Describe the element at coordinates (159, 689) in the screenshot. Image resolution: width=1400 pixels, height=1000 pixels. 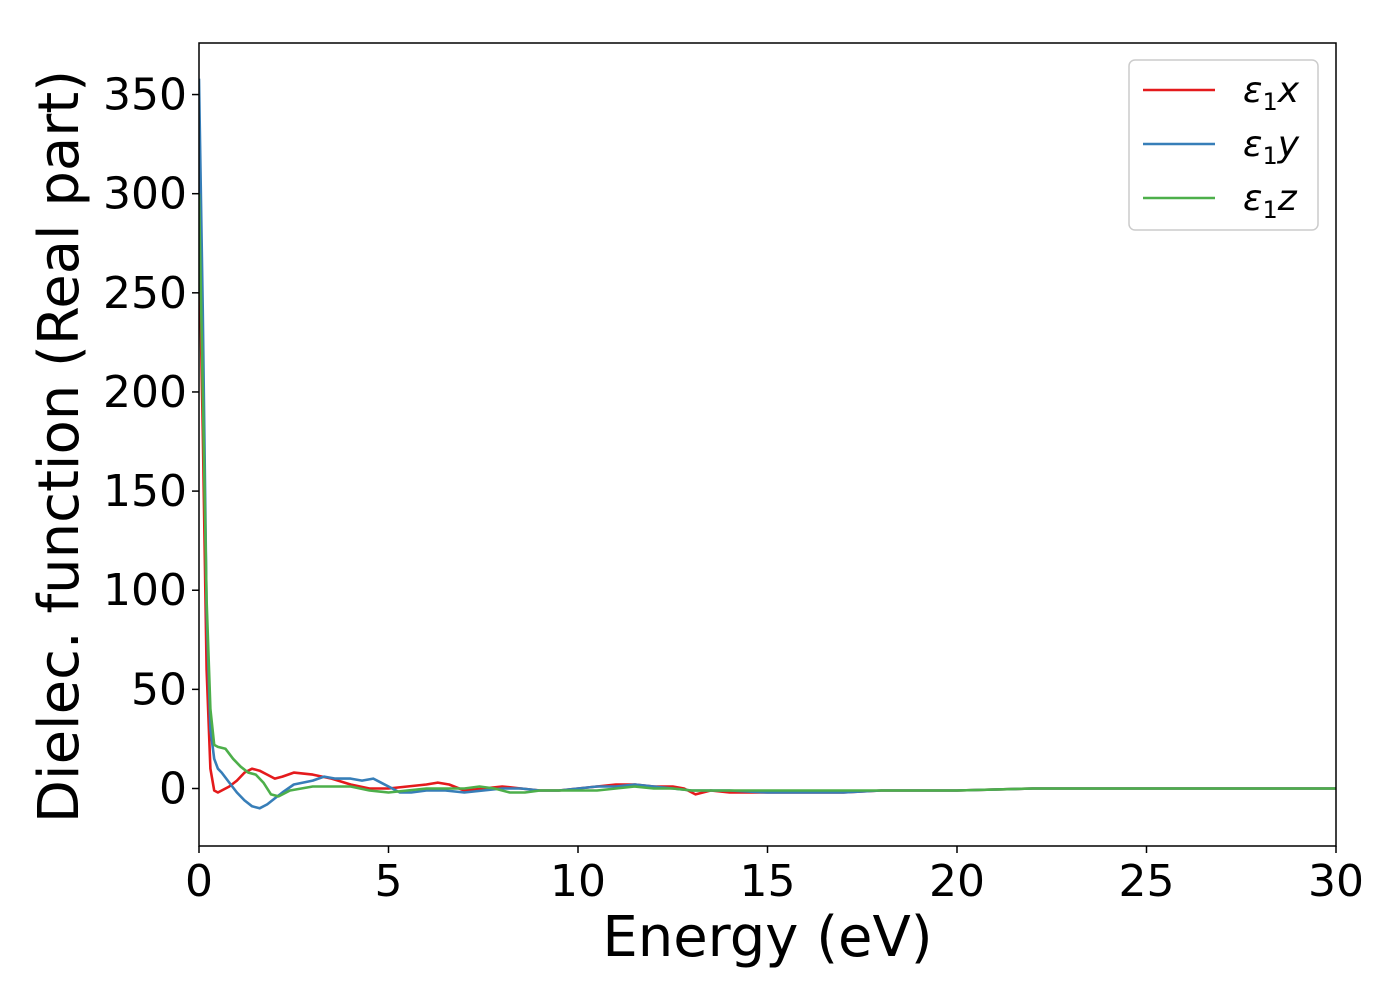
I see `y-tick-label: 50` at that location.